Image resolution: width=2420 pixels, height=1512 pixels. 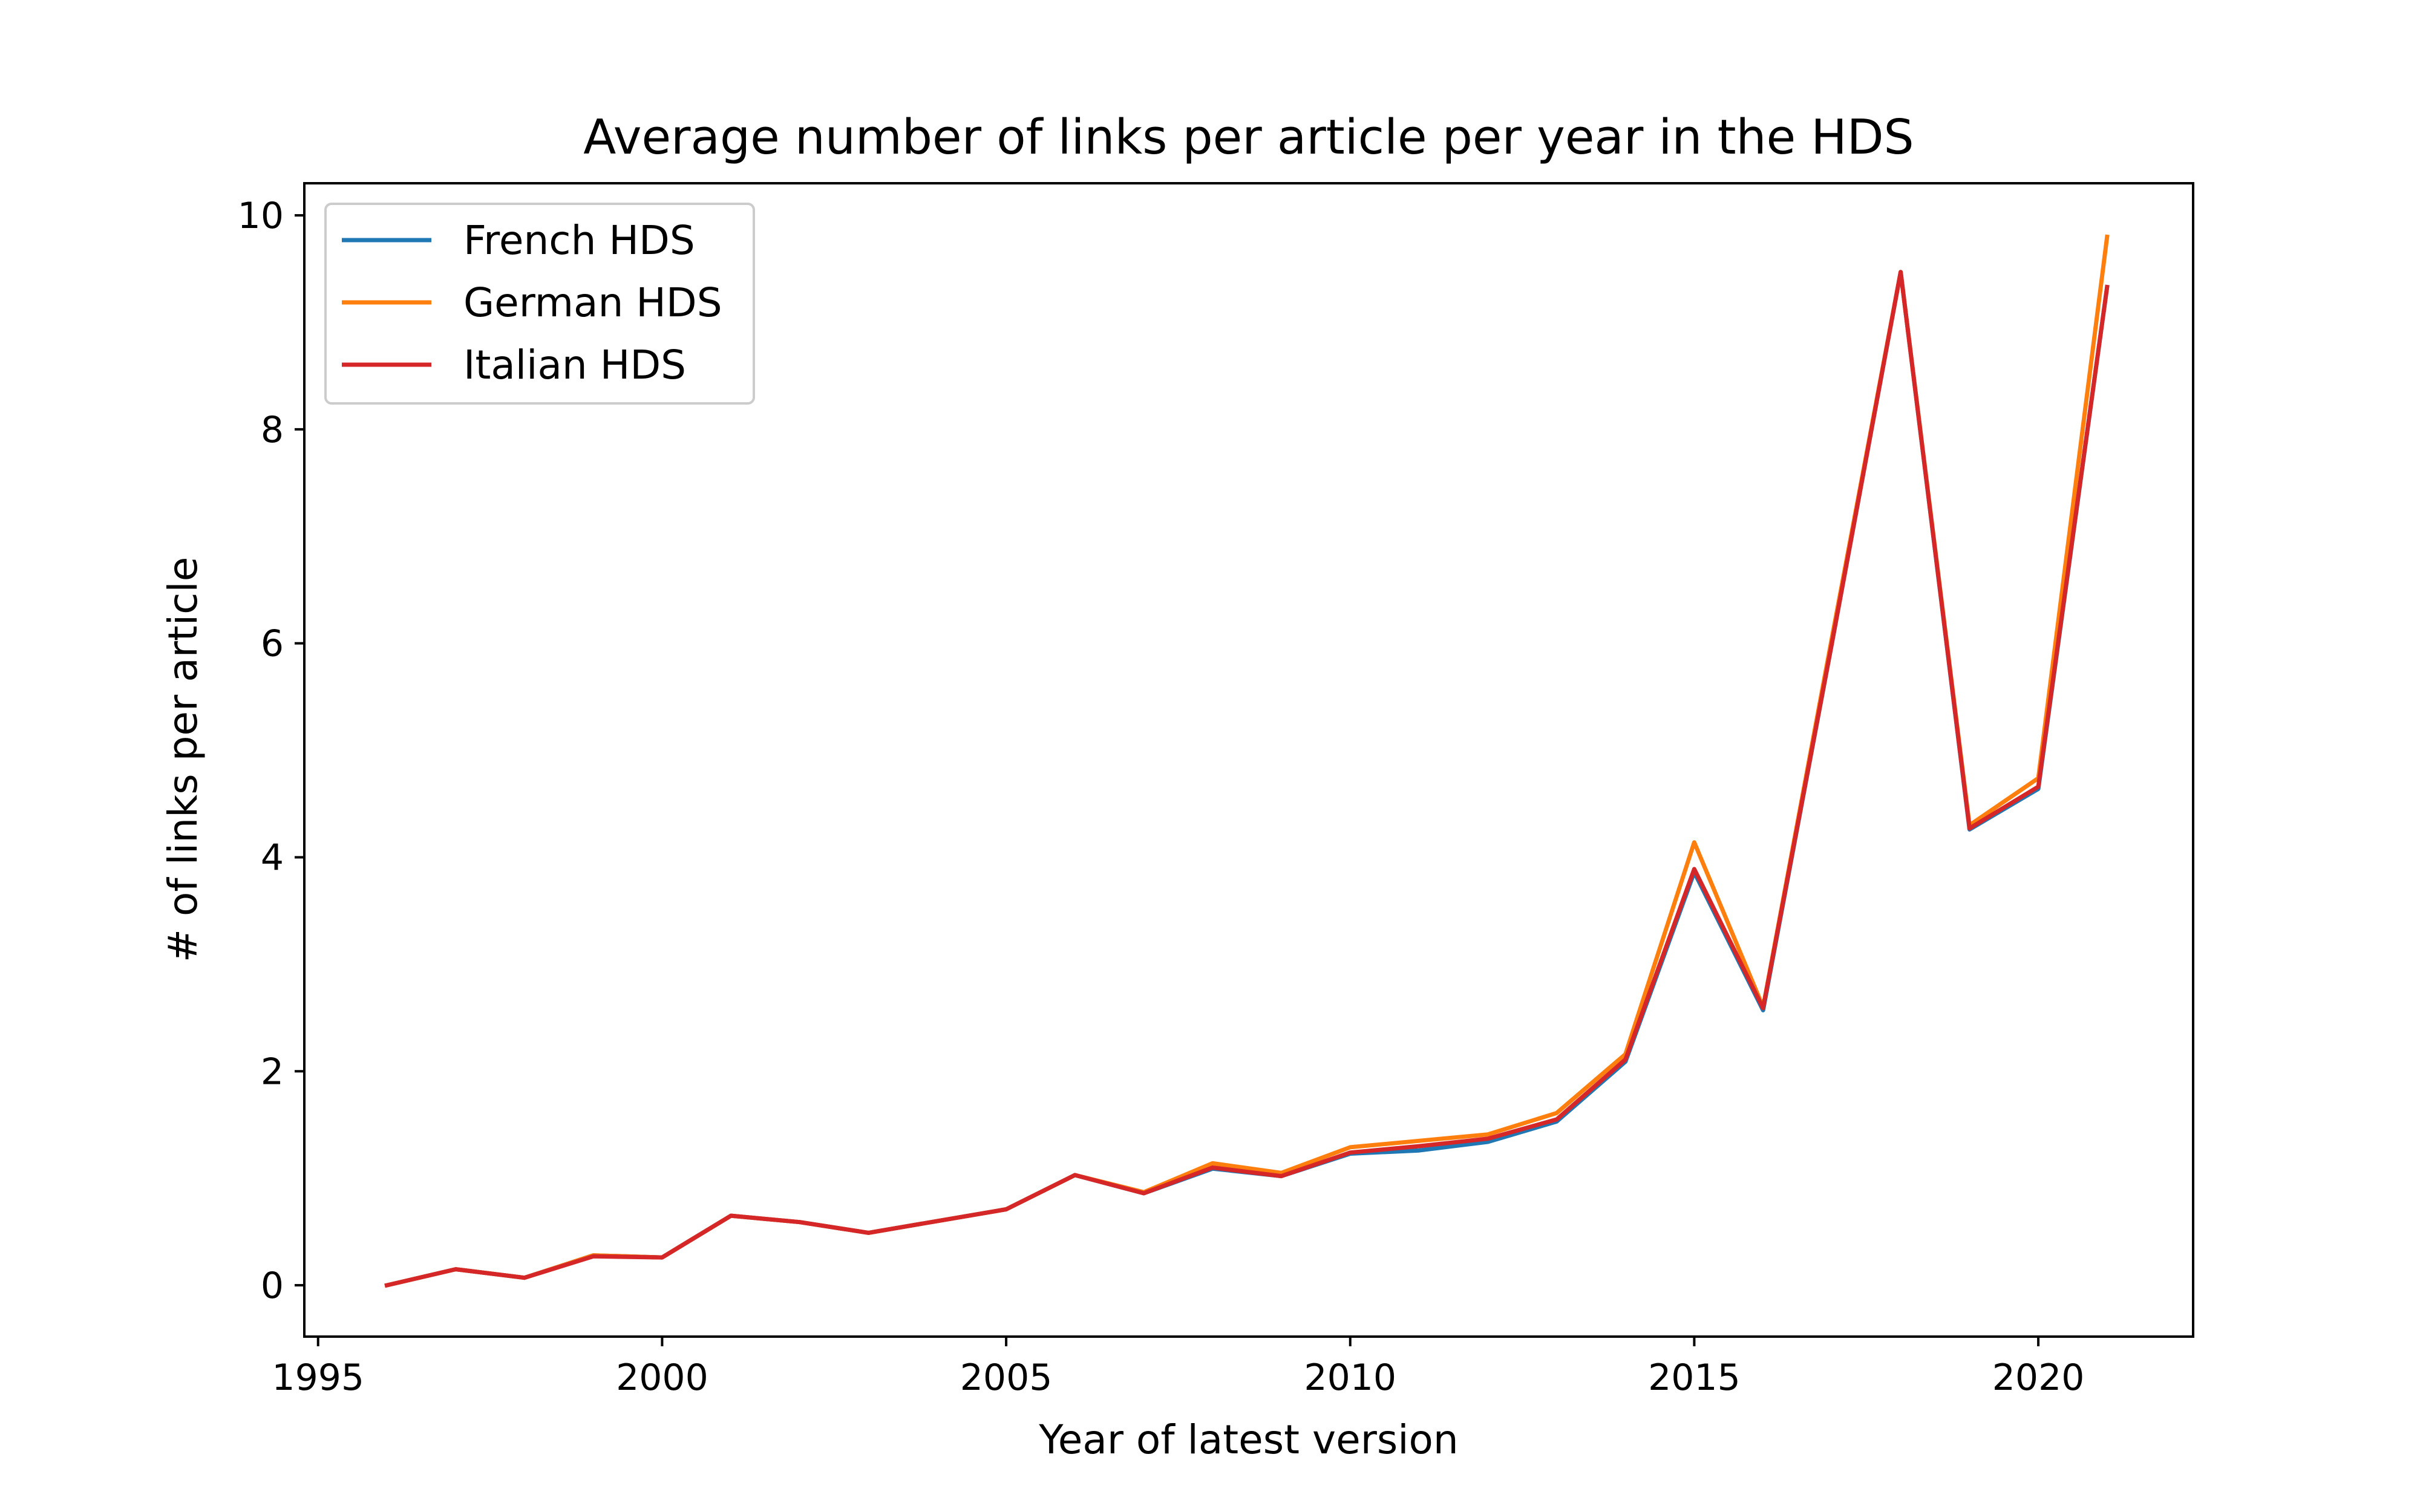 What do you see at coordinates (272, 644) in the screenshot?
I see `y-tick-label: 6` at bounding box center [272, 644].